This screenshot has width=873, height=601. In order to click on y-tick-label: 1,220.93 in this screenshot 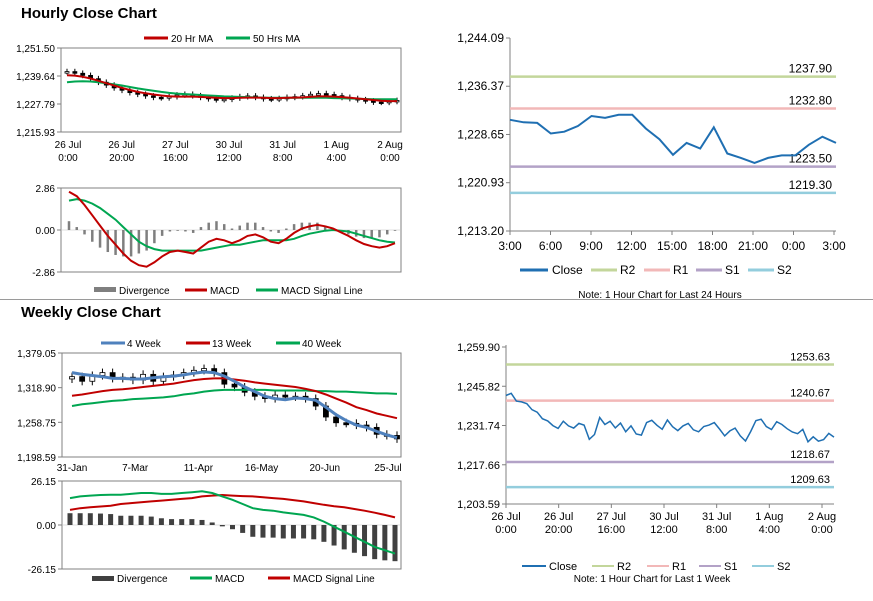, I will do `click(480, 183)`.